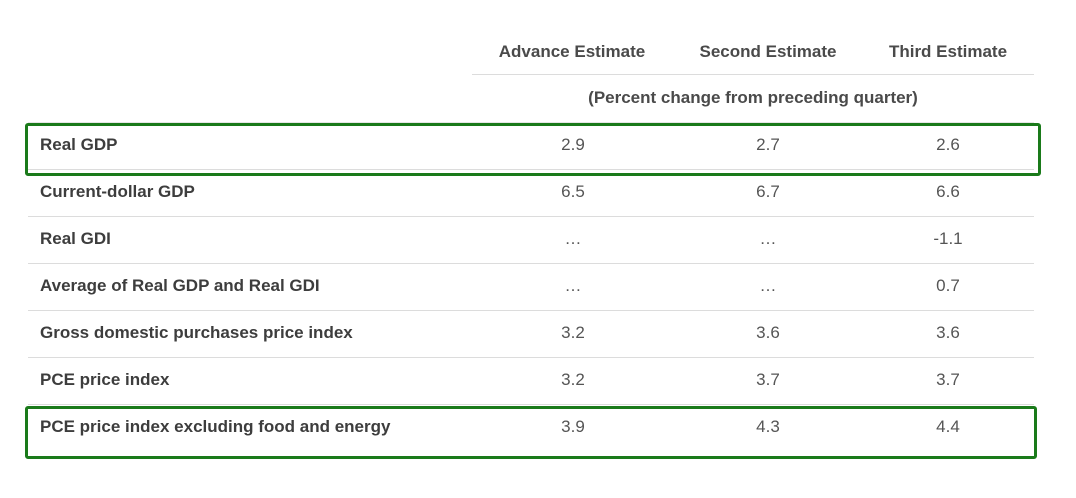 The width and height of the screenshot is (1076, 498). What do you see at coordinates (768, 51) in the screenshot?
I see `column-header-second: Second Estimate` at bounding box center [768, 51].